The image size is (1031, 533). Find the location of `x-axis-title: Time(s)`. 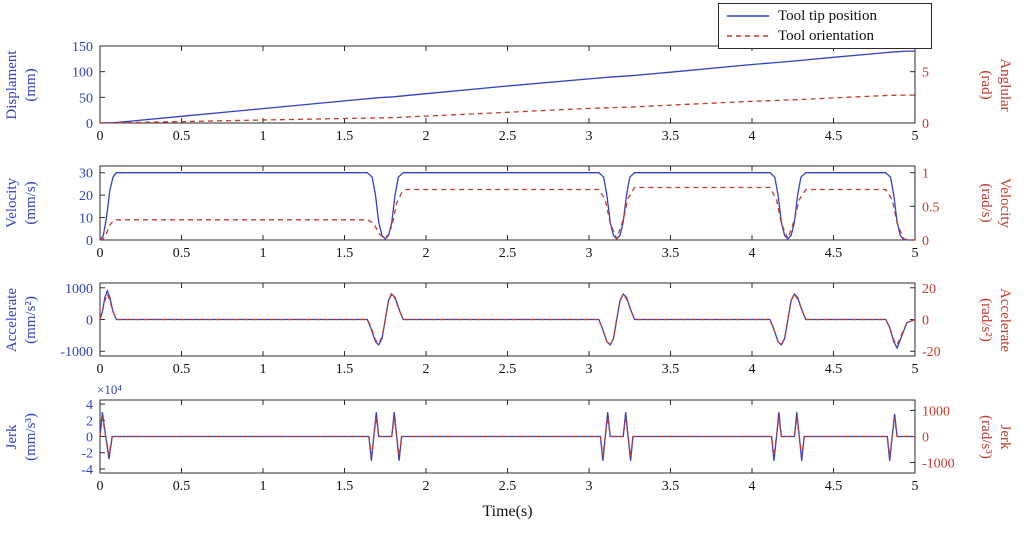

x-axis-title: Time(s) is located at coordinates (507, 511).